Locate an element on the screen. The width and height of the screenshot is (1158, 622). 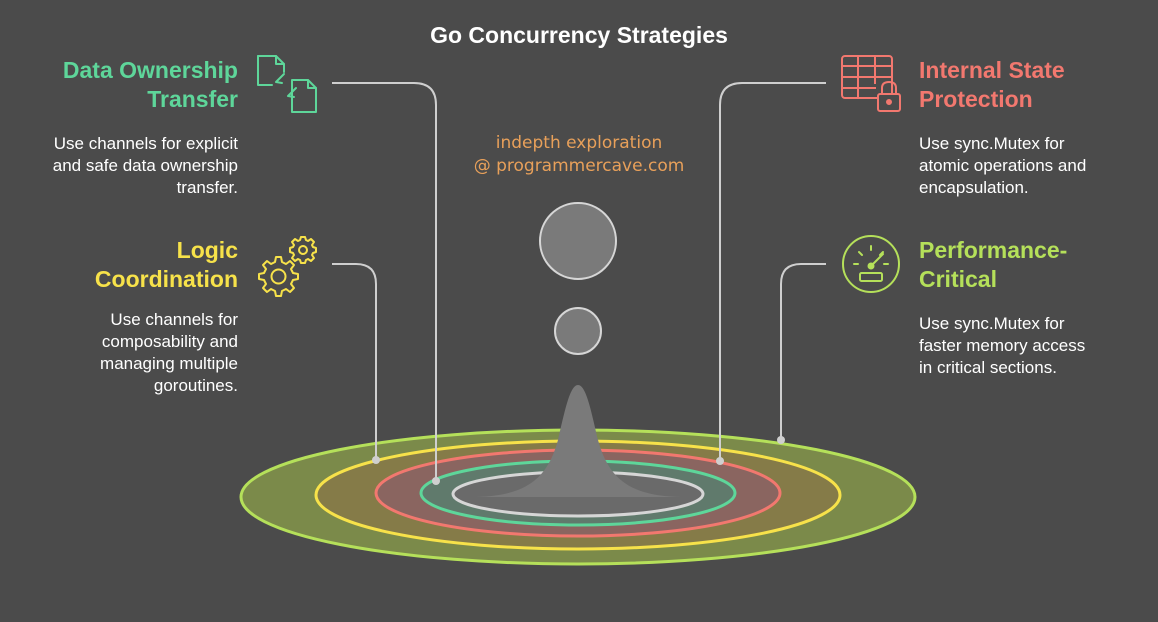
desc-line: encapsulation. is located at coordinates (974, 187).